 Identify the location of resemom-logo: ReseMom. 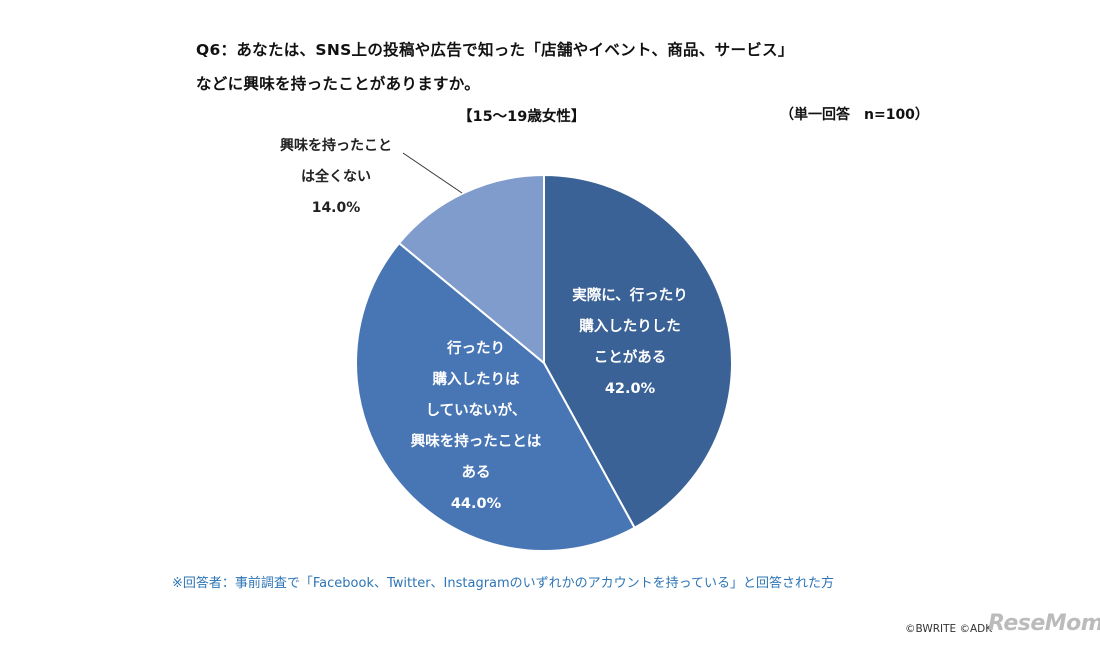
(1044, 623).